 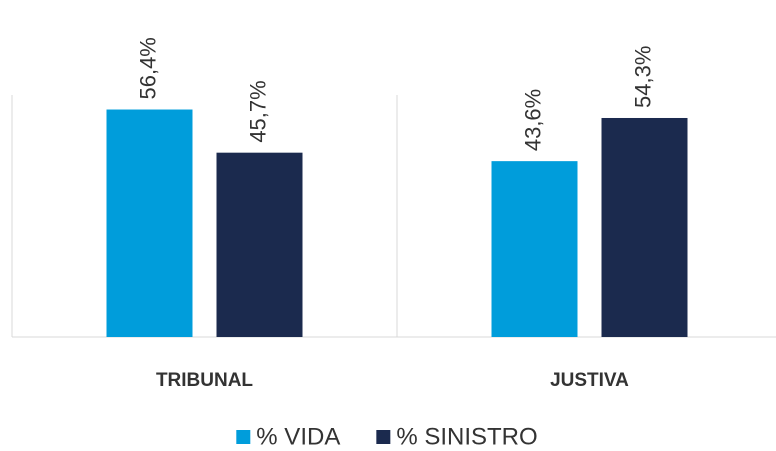 What do you see at coordinates (147, 68) in the screenshot?
I see `data-label: 56,4%` at bounding box center [147, 68].